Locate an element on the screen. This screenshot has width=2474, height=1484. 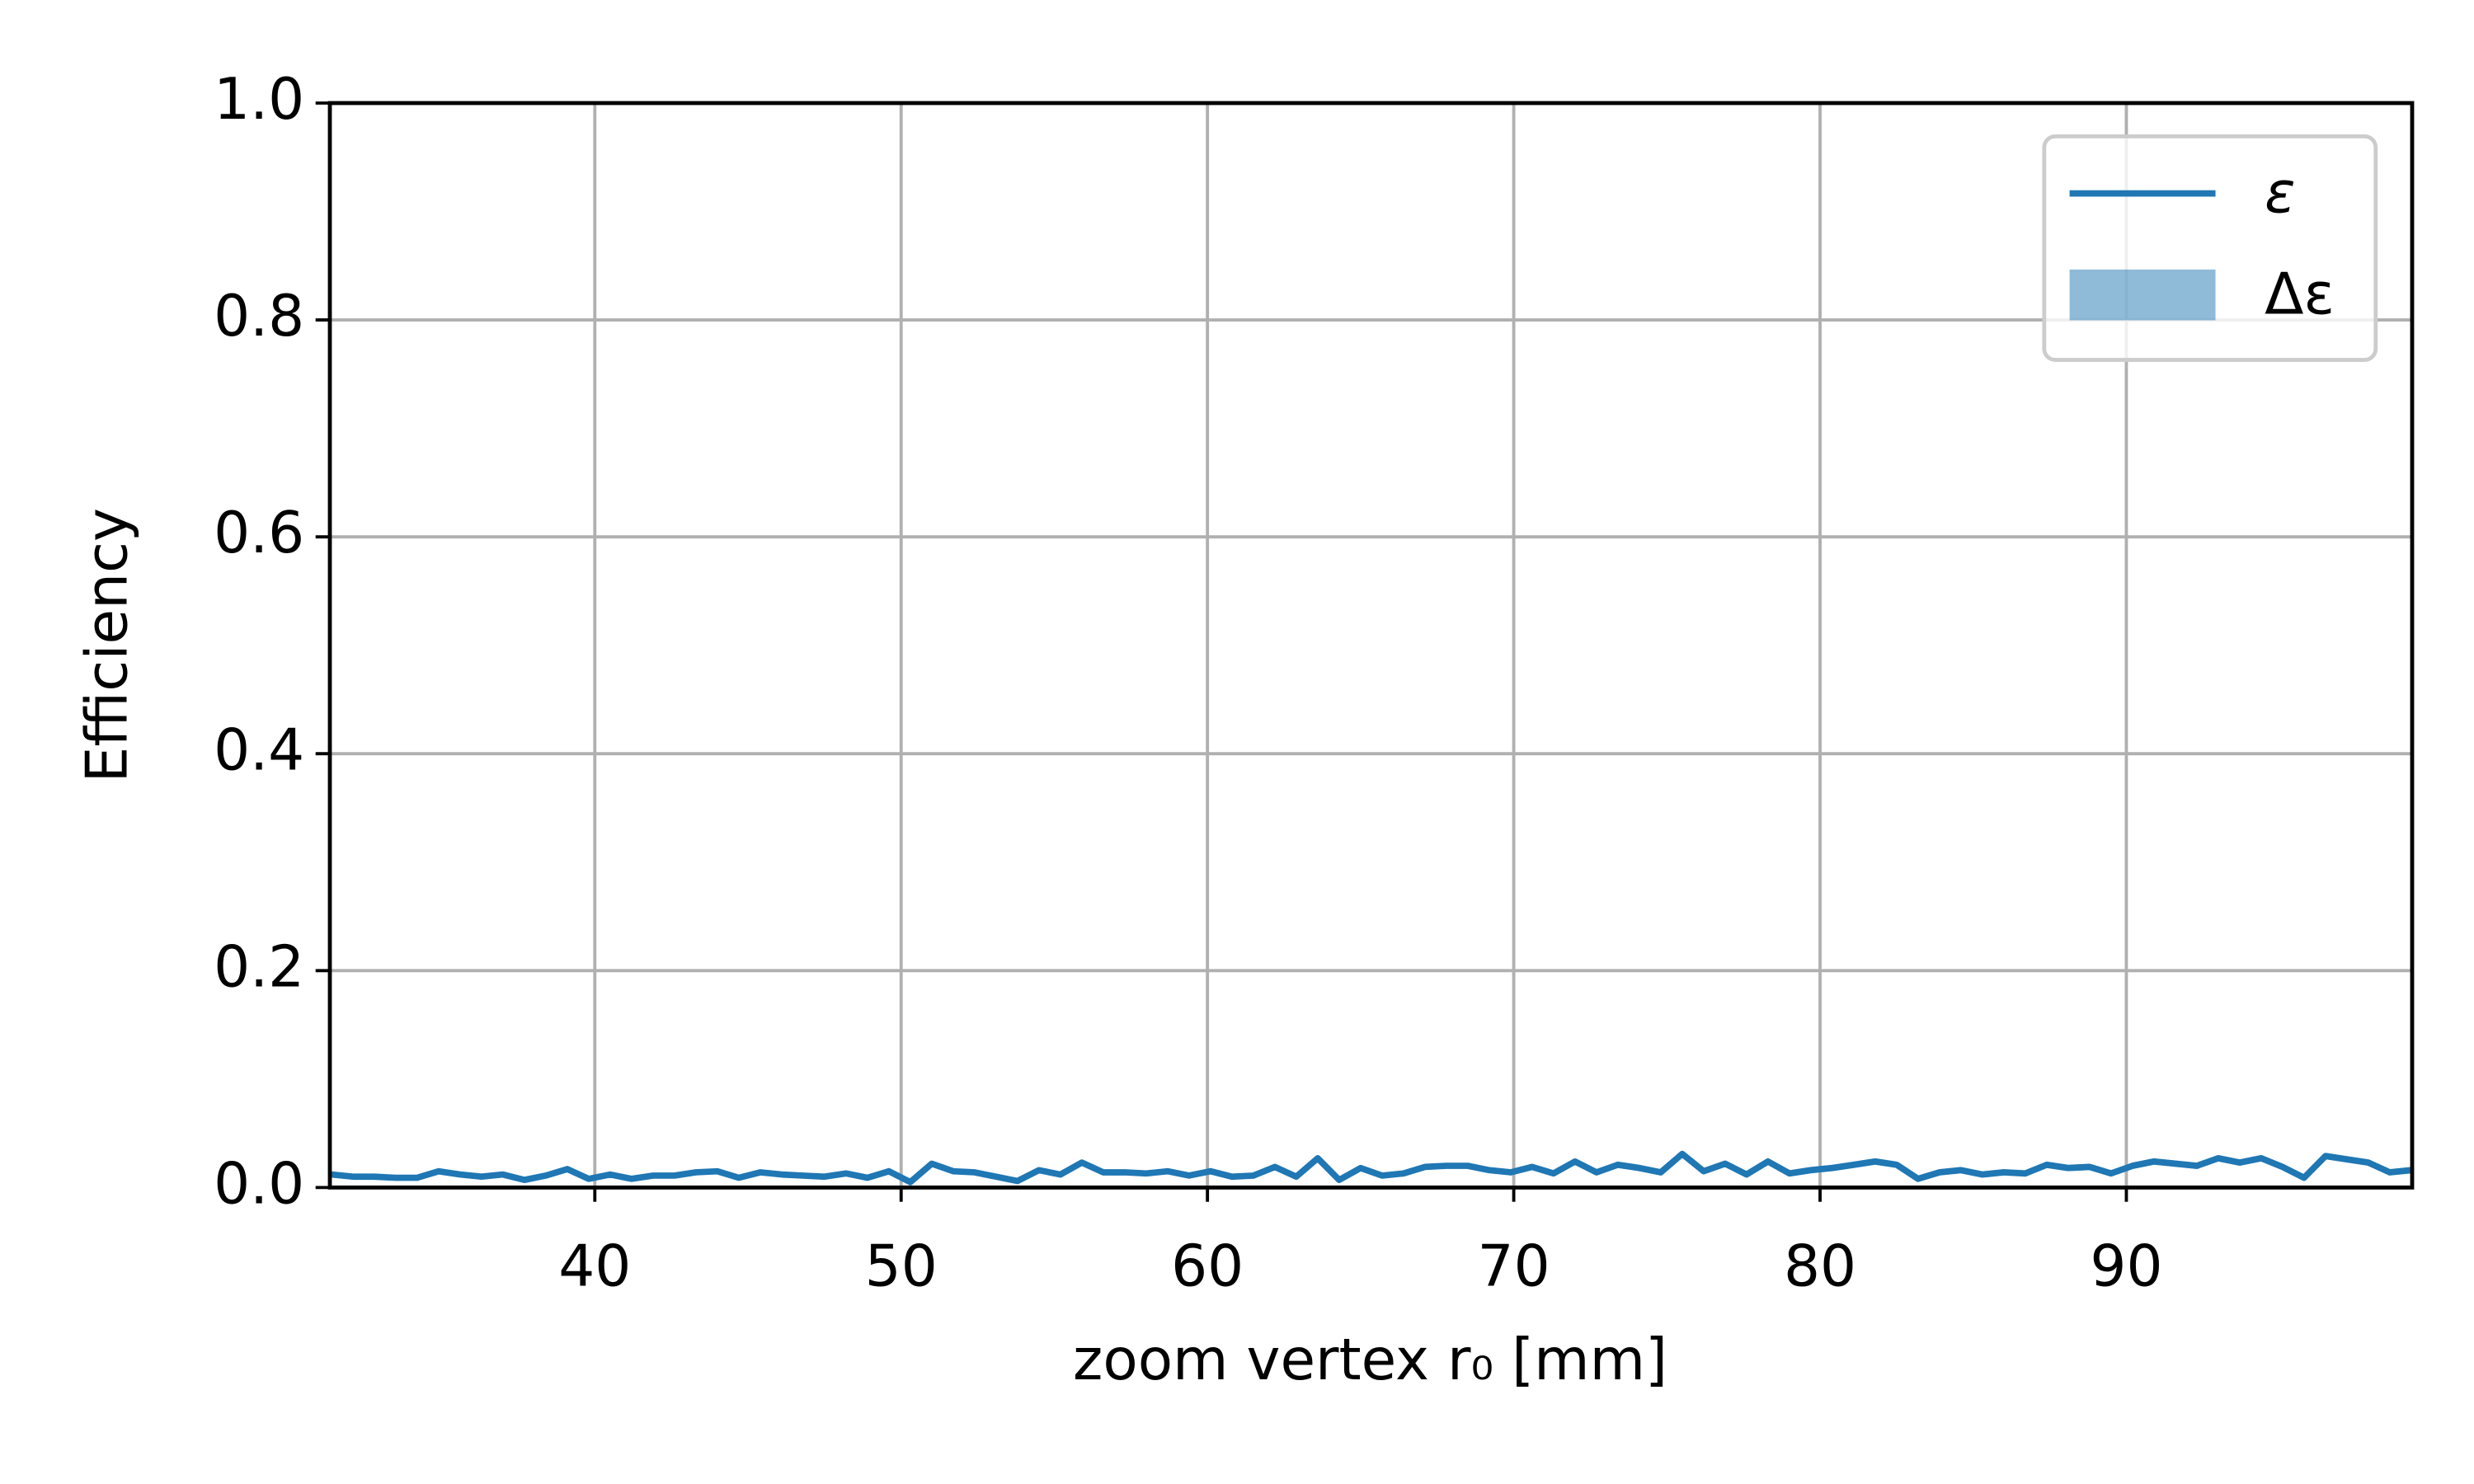
line is located at coordinates (1371, 1168).